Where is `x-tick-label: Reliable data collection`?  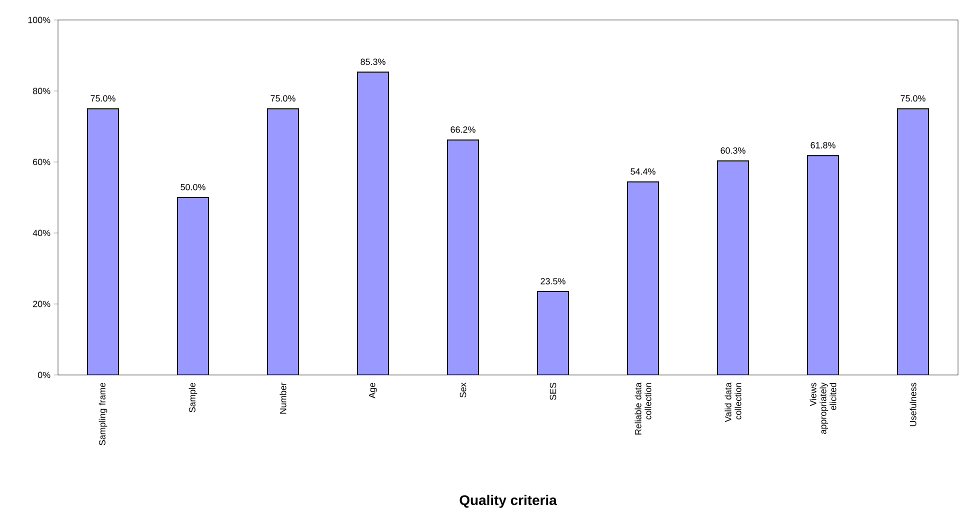
x-tick-label: Reliable data collection is located at coordinates (643, 408).